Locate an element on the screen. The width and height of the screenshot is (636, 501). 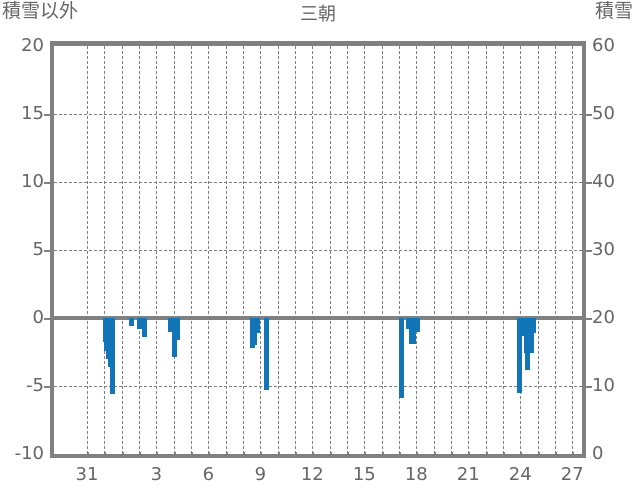
x-axis-label: 3 is located at coordinates (156, 474).